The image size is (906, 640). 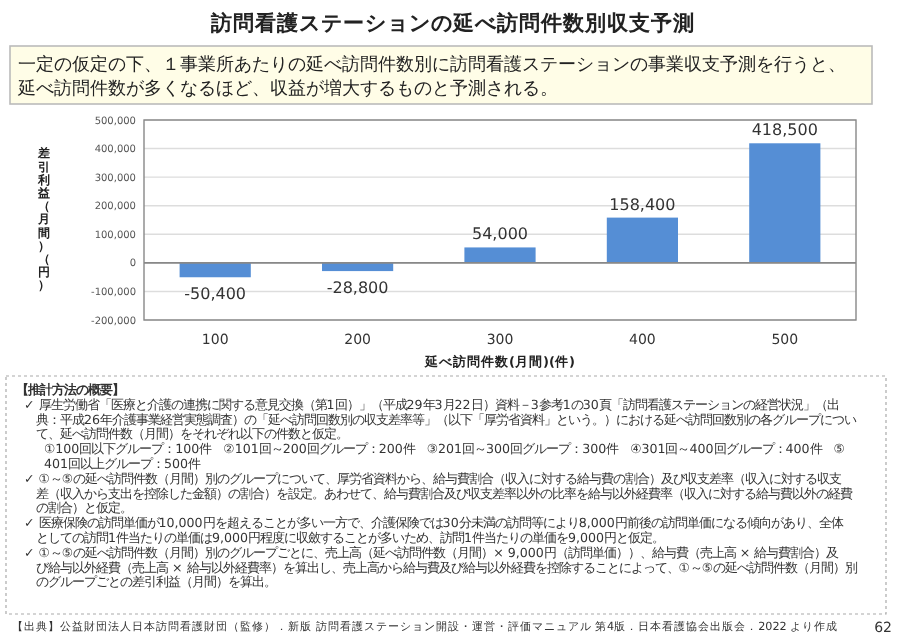 I want to click on data-label: -28,800, so click(x=357, y=288).